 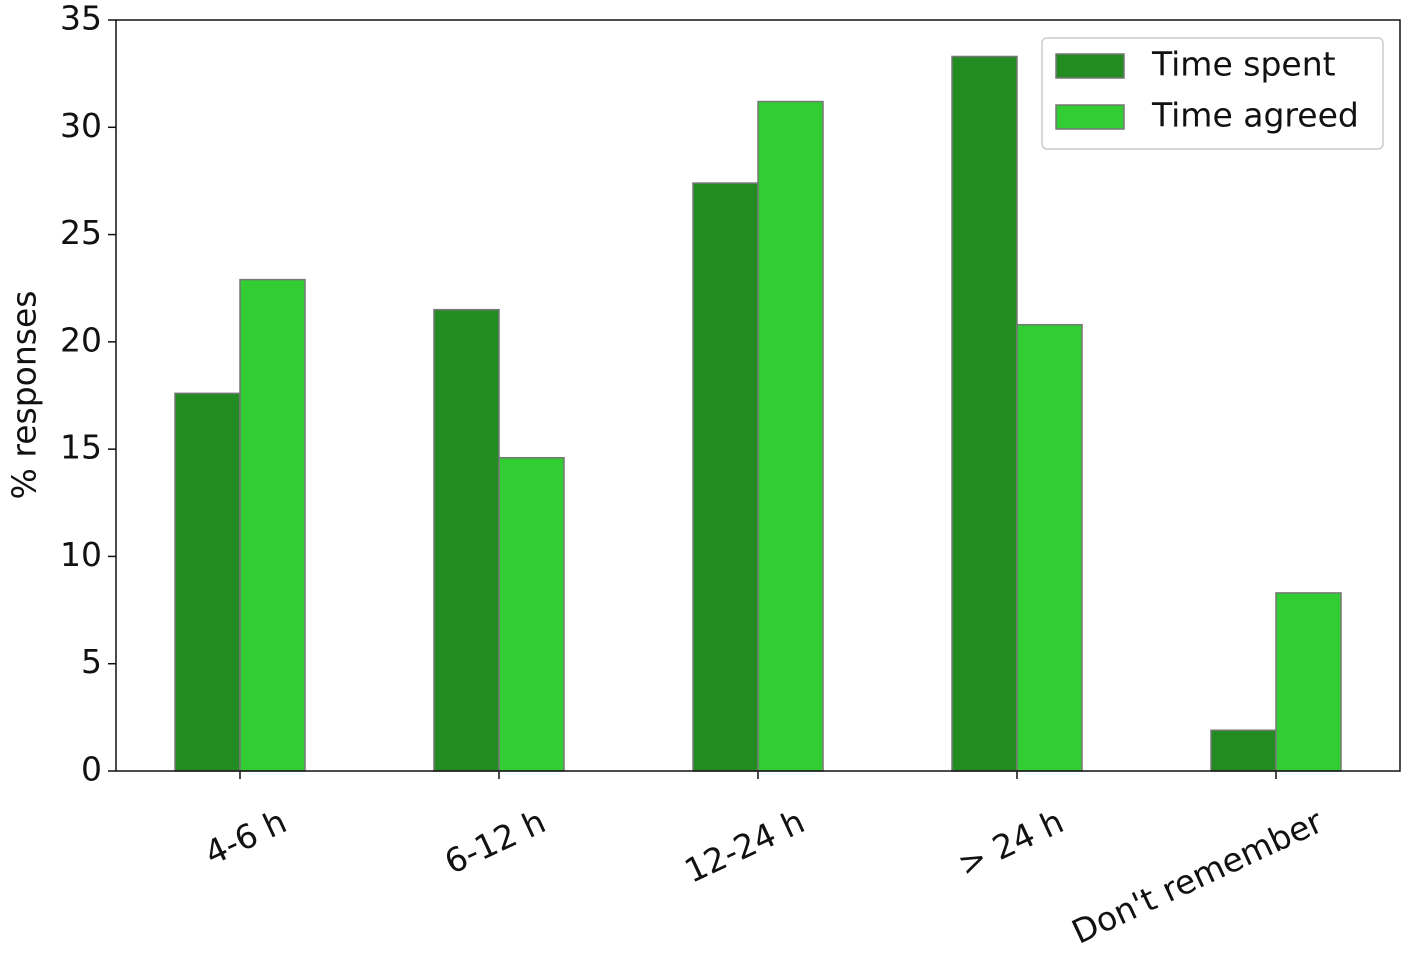 What do you see at coordinates (495, 842) in the screenshot?
I see `x-tick-label: 6-12 h` at bounding box center [495, 842].